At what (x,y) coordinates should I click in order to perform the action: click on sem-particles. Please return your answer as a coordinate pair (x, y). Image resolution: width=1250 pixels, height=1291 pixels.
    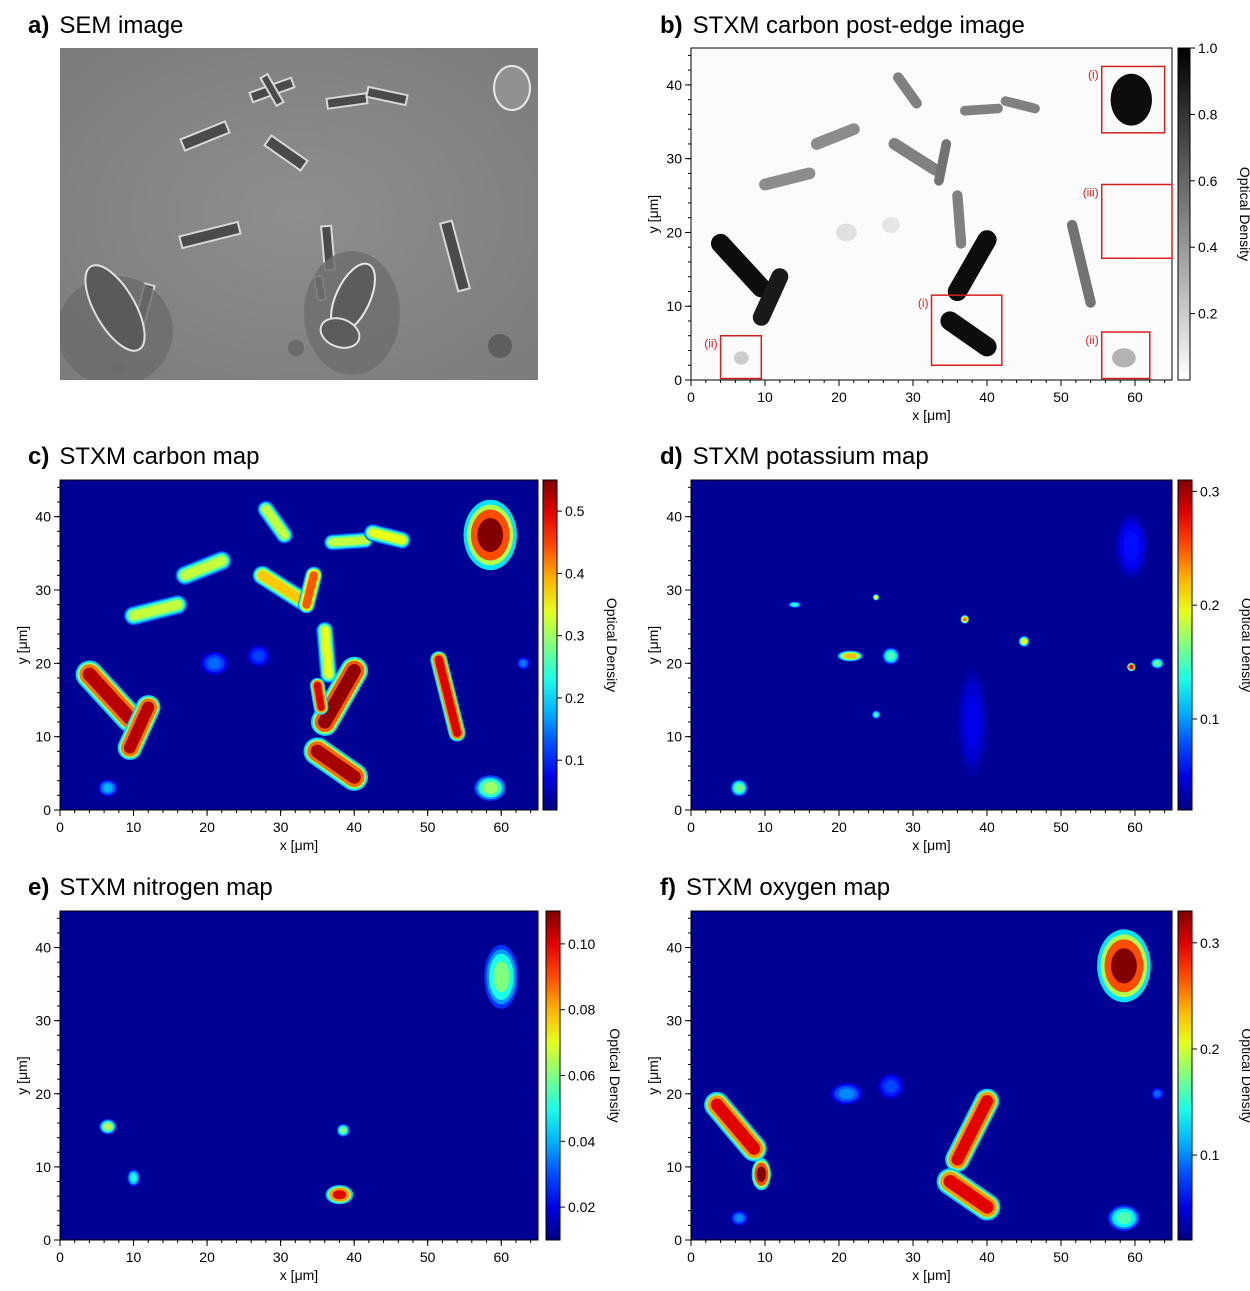
    Looking at the image, I should click on (302, 201).